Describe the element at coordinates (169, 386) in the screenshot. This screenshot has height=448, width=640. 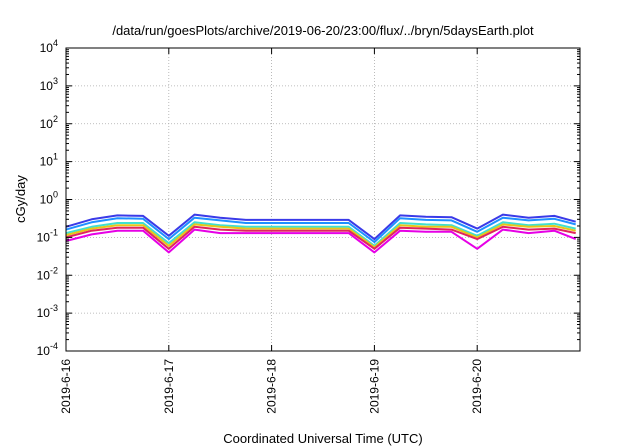
I see `x-tick-label: 2019-6-17` at that location.